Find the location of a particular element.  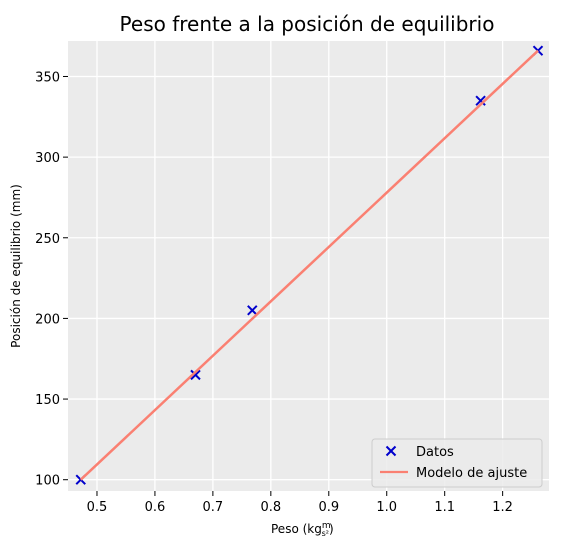

x-tick-label: 1.2 is located at coordinates (502, 507).